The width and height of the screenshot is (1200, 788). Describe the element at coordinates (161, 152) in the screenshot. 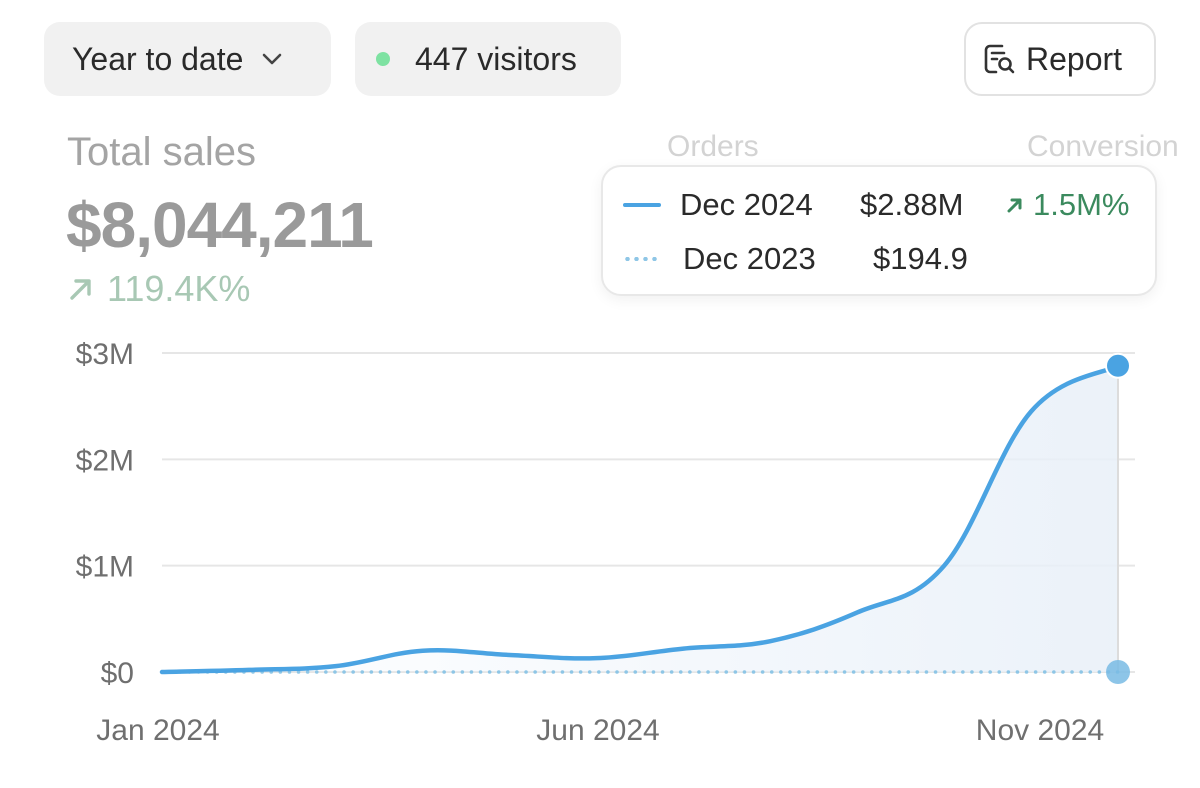

I see `total-sales-label: Total sales` at that location.